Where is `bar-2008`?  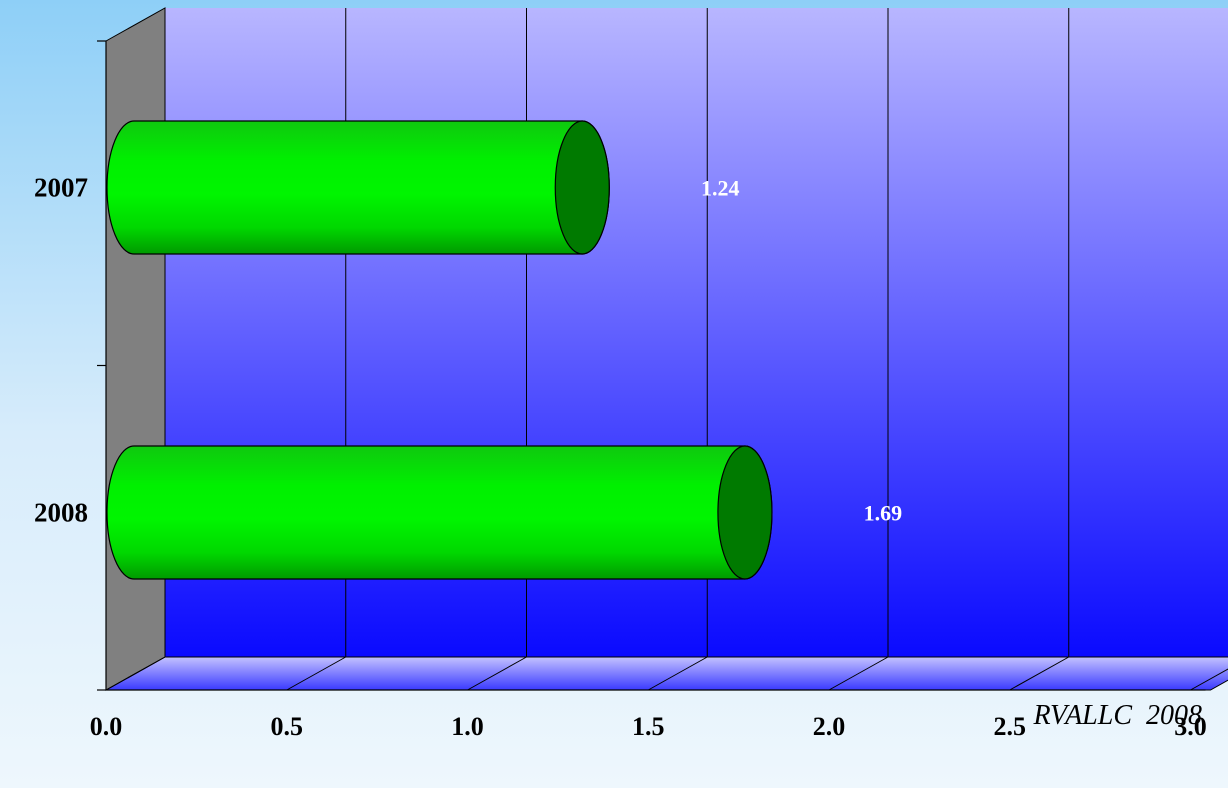
bar-2008 is located at coordinates (439, 512).